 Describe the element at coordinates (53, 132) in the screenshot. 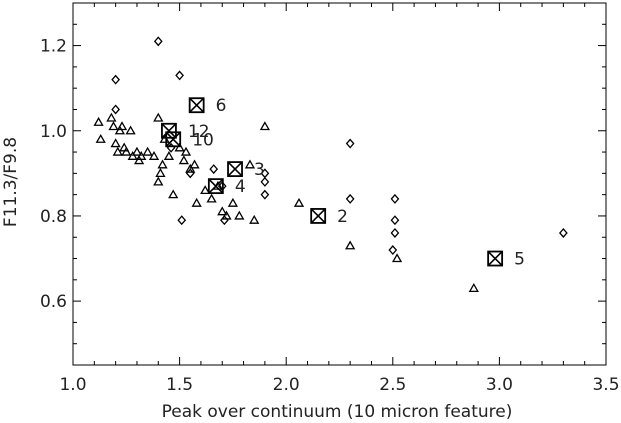

I see `y-tick-label: 1.0` at that location.